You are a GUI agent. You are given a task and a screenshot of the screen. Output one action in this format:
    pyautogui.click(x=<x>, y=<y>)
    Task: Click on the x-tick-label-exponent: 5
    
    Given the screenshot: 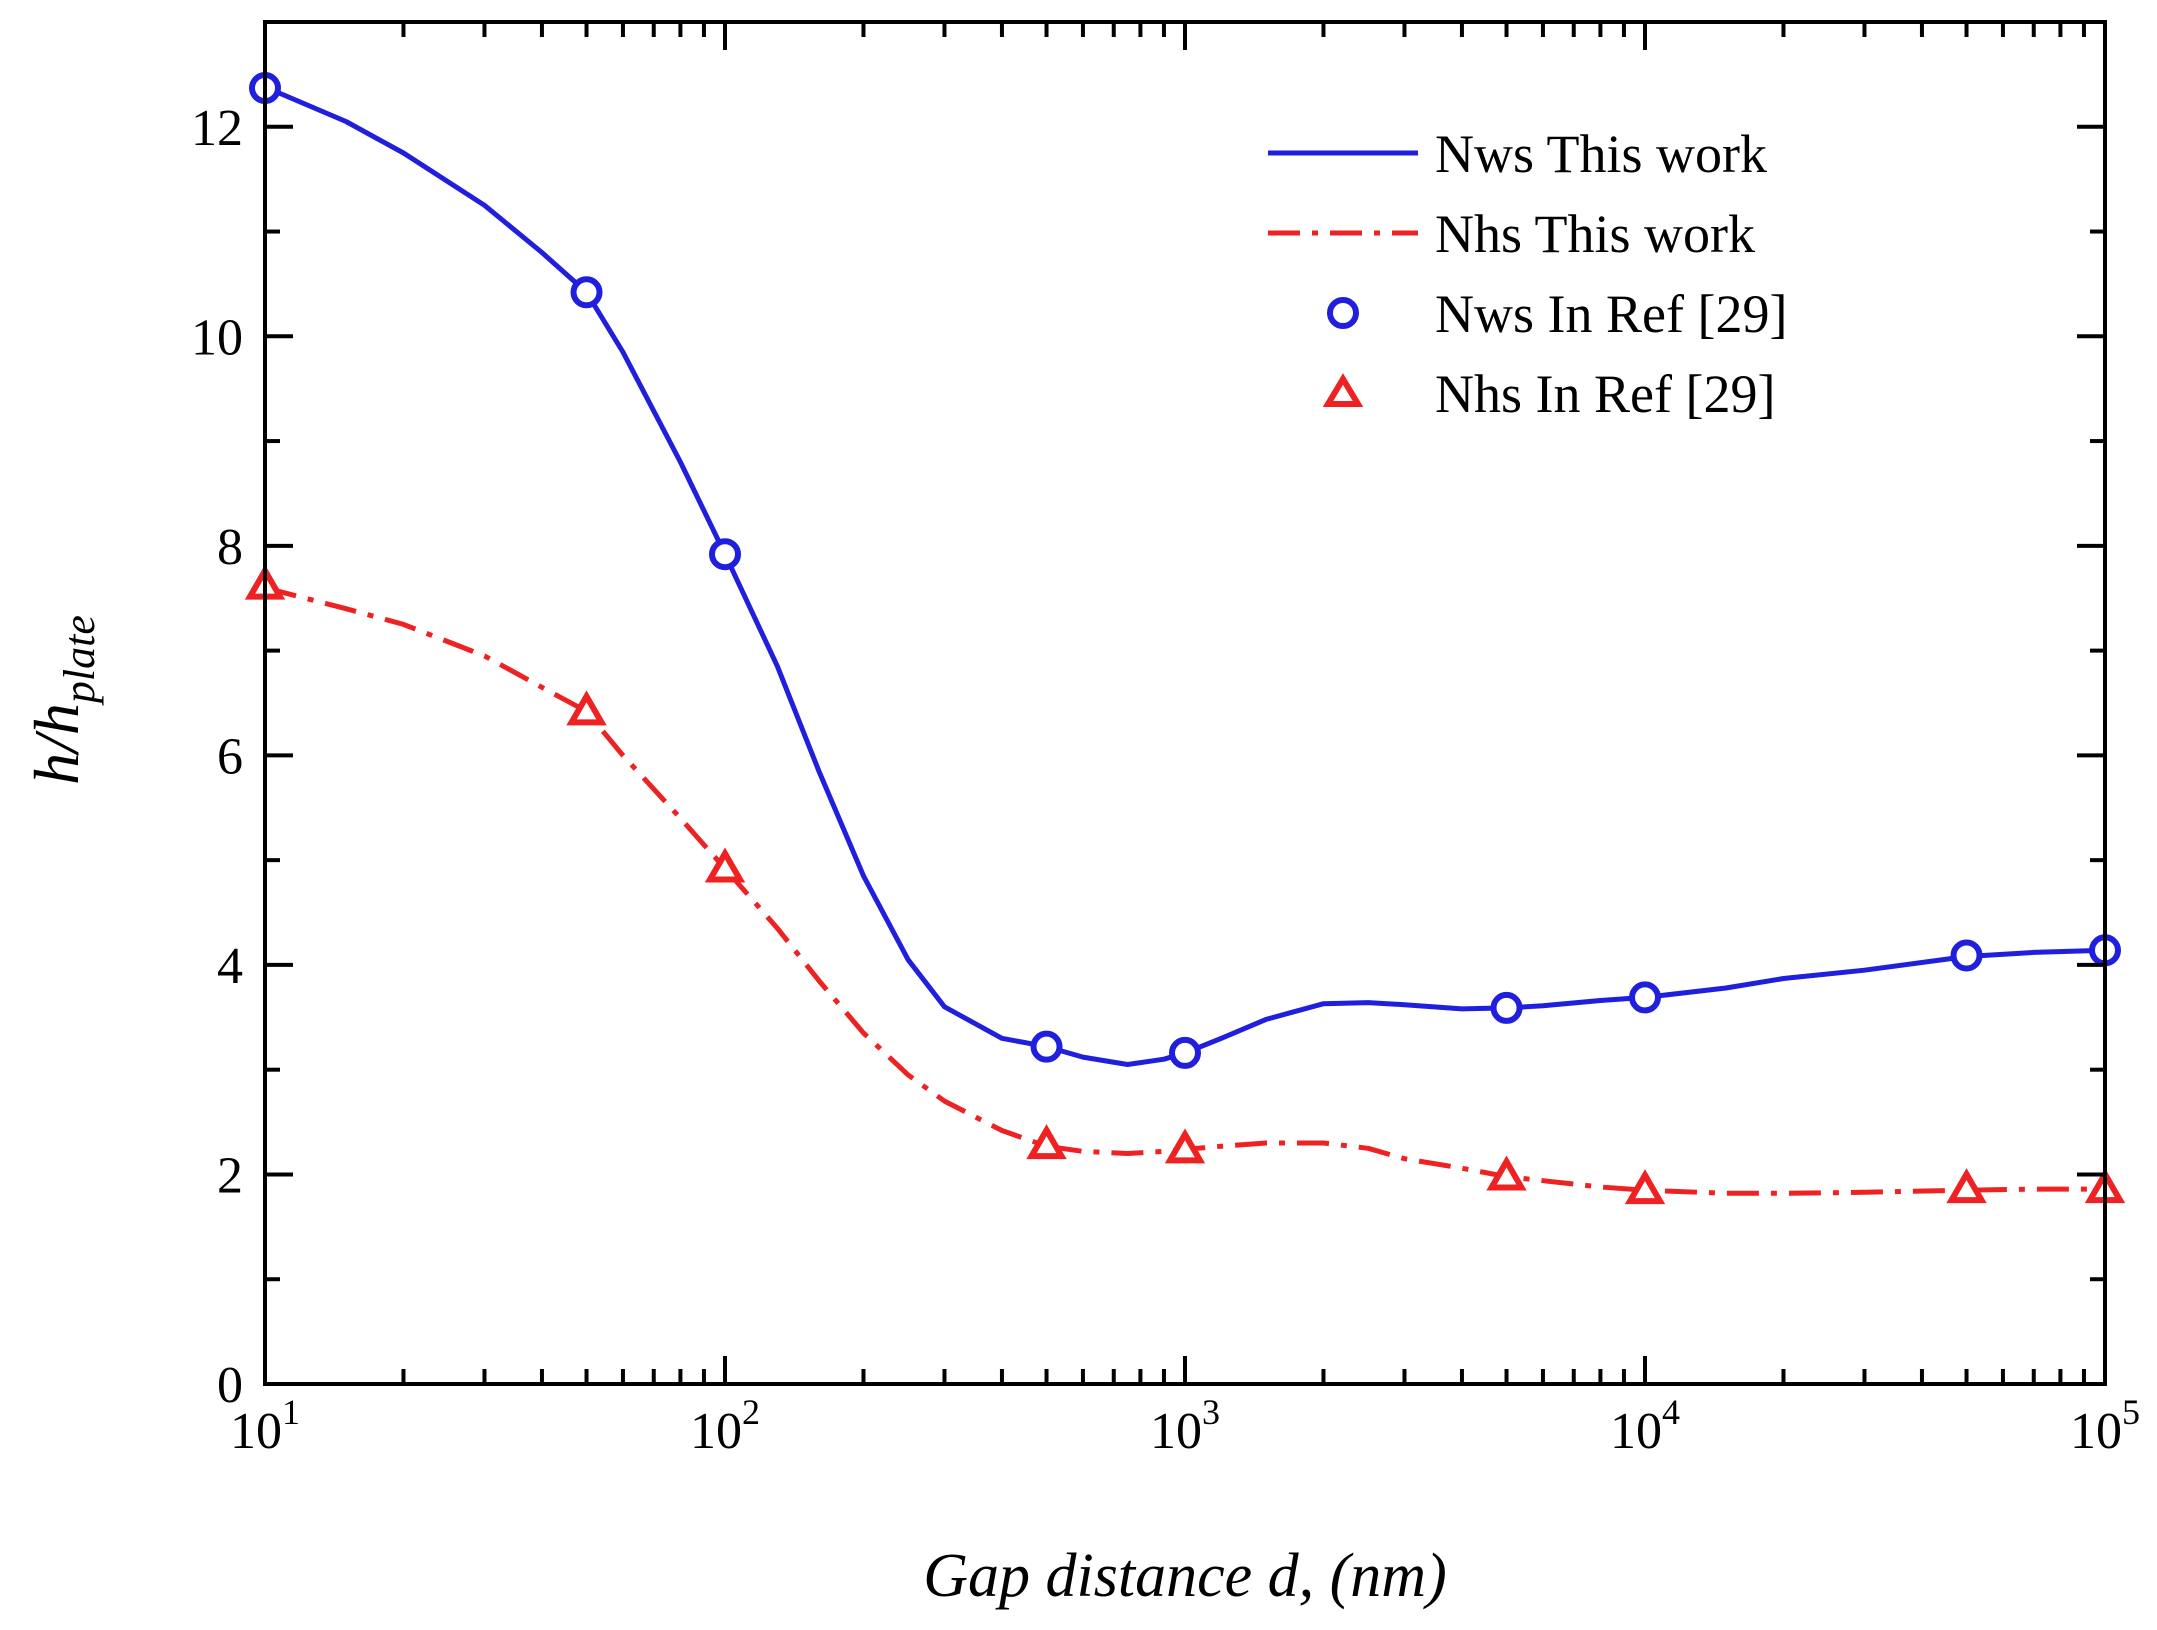 What is the action you would take?
    pyautogui.click(x=2131, y=1412)
    